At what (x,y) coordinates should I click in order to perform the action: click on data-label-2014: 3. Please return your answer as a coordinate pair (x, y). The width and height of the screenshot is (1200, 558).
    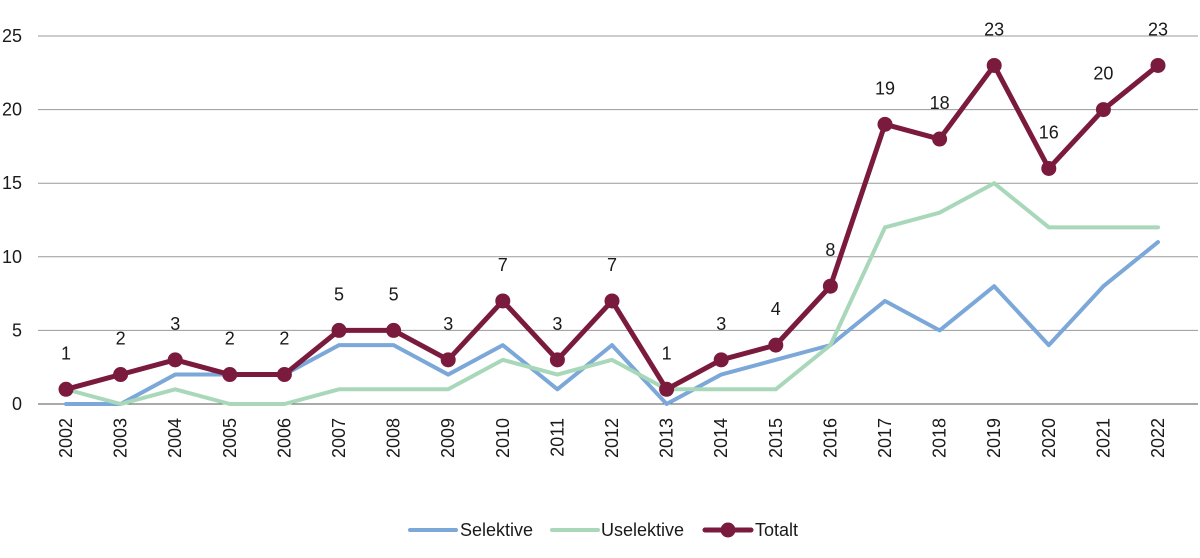
    Looking at the image, I should click on (721, 324).